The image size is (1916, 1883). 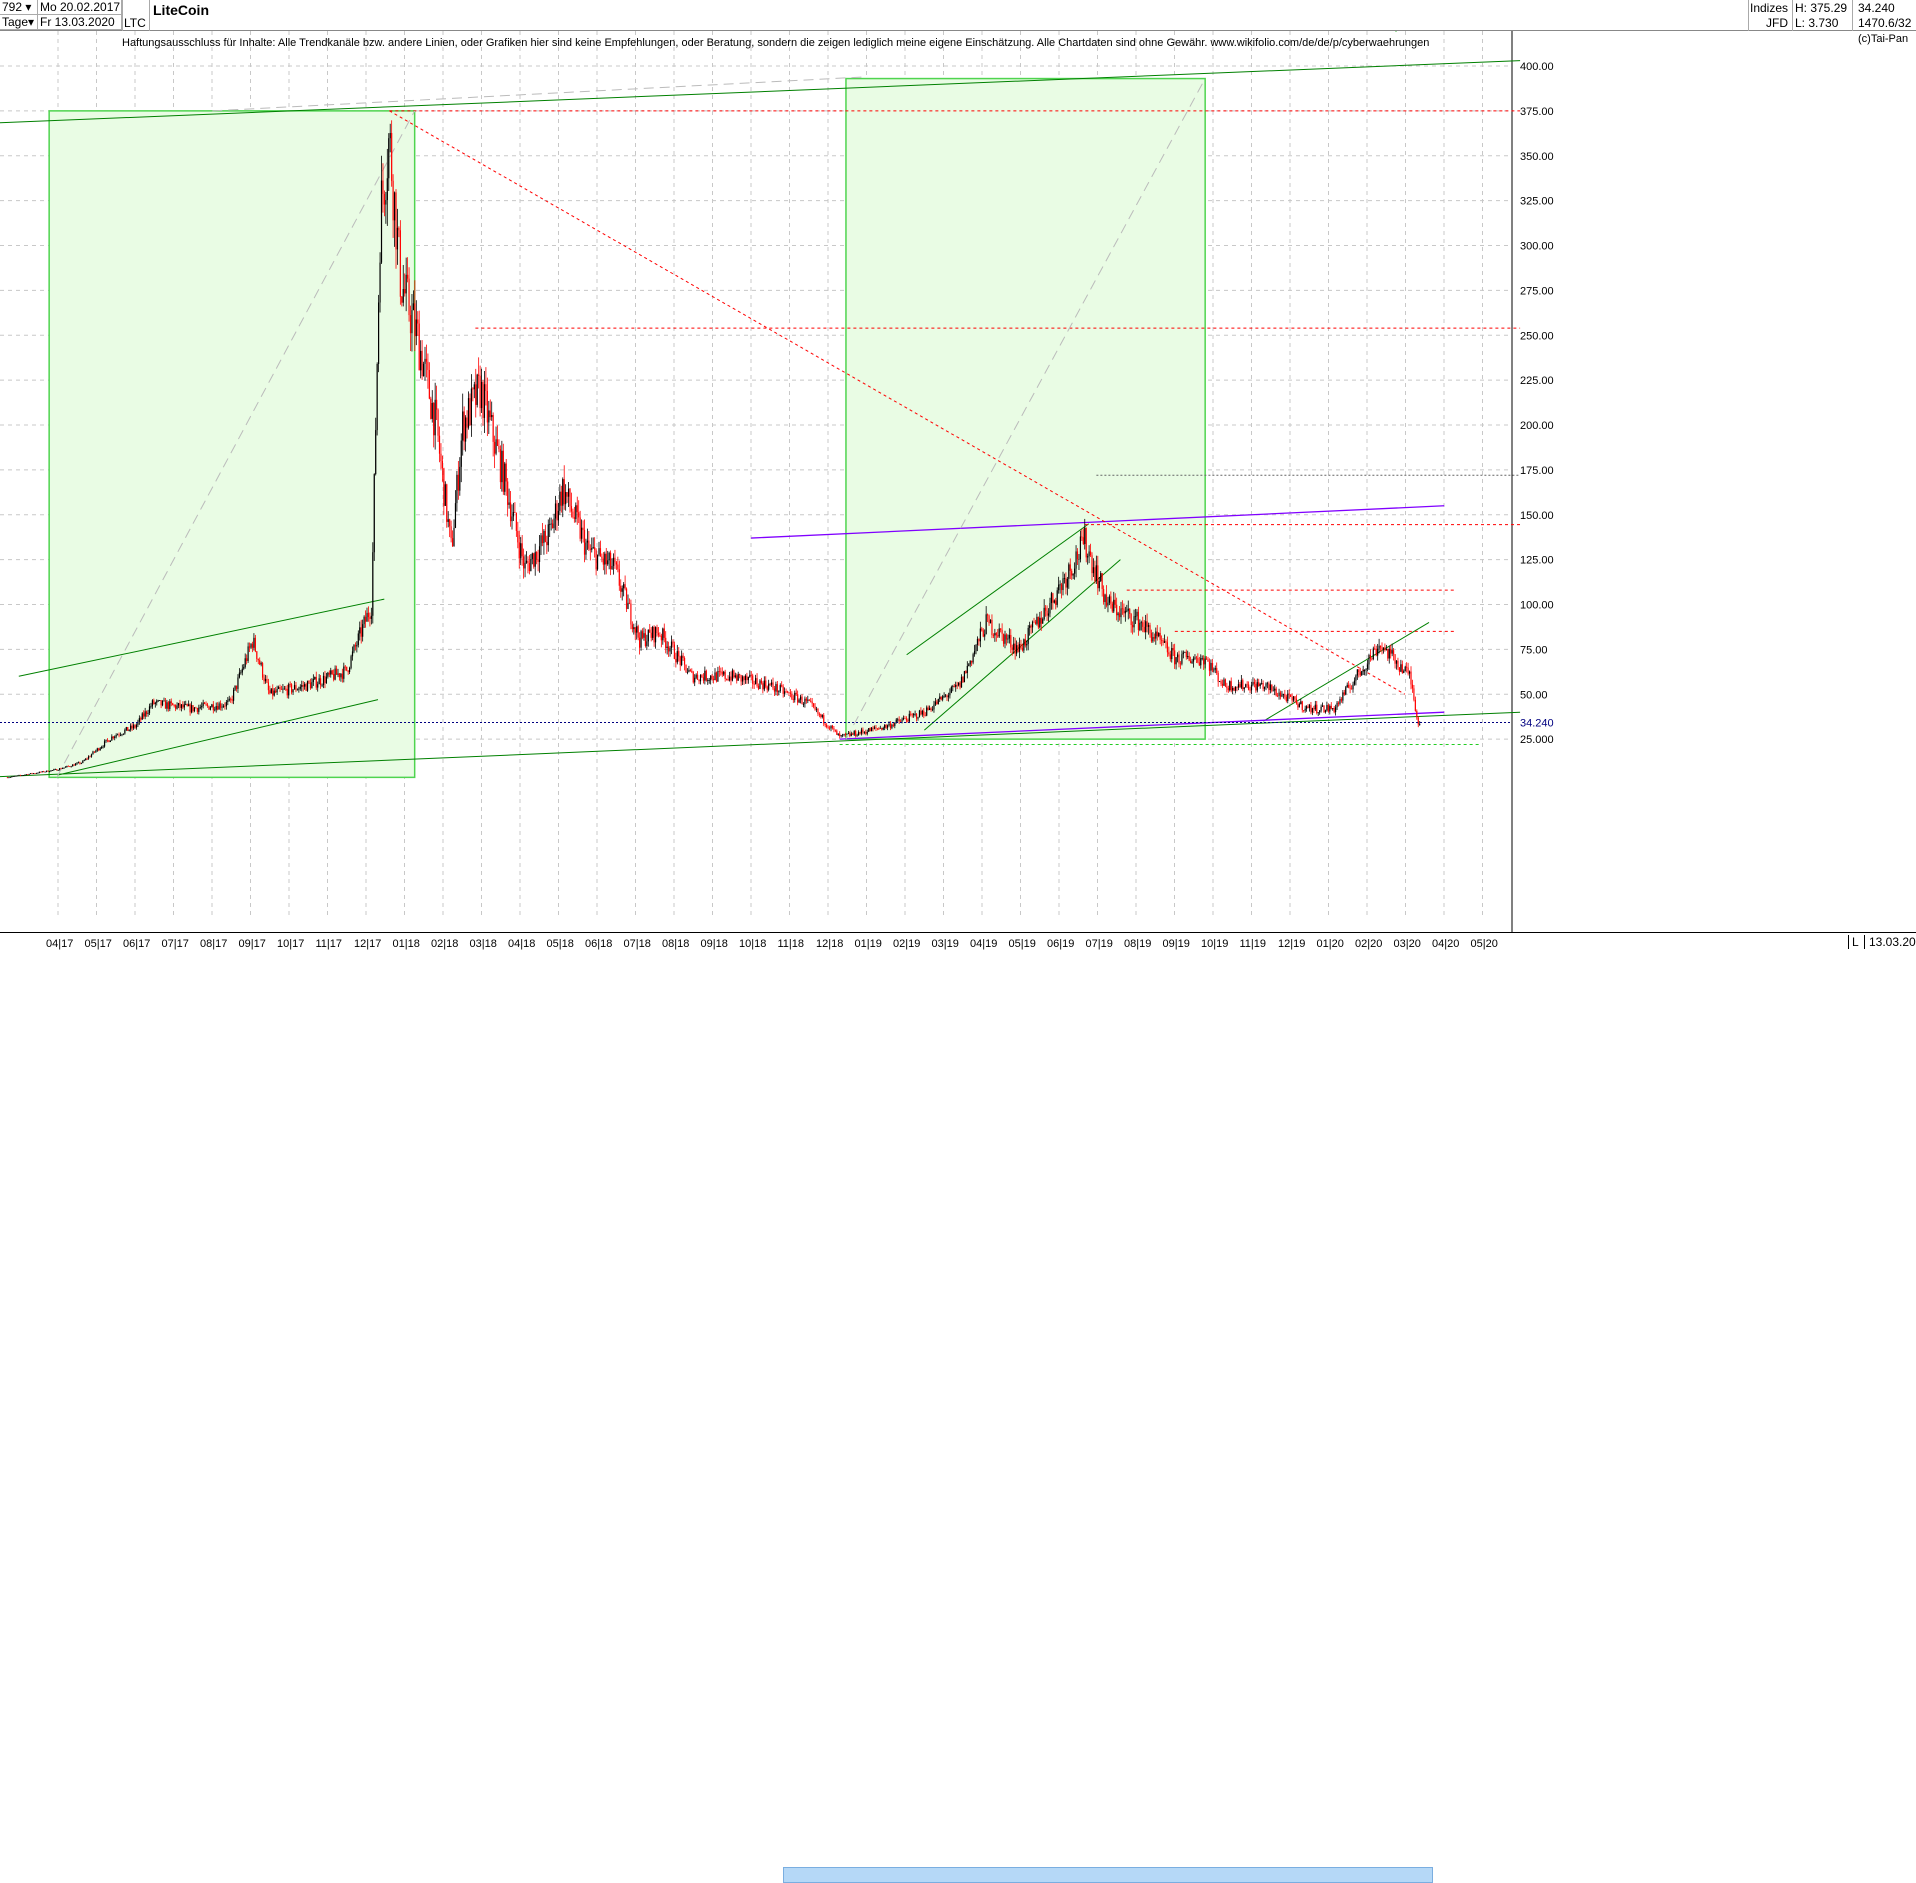 I want to click on period-dropdown: Tage▾, so click(x=19, y=22).